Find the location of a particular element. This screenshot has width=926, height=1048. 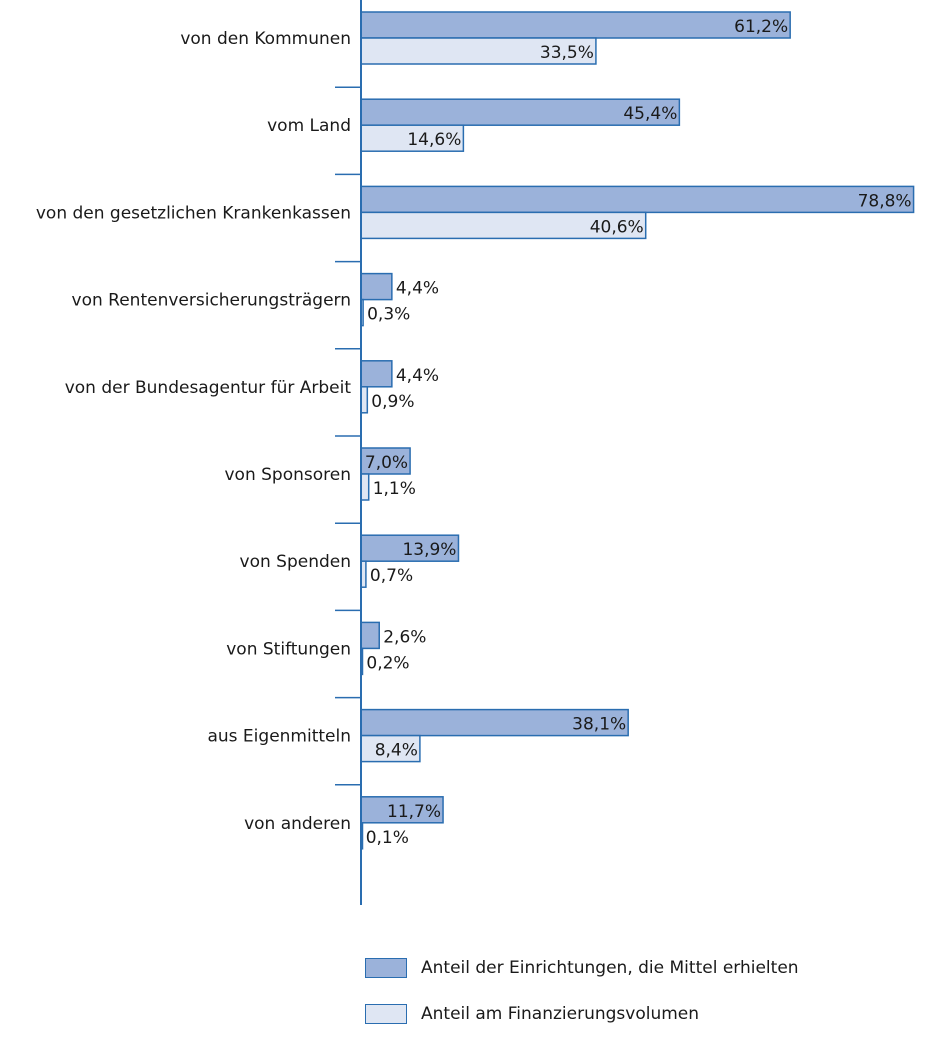

category-label: von den Kommunen is located at coordinates (265, 39).